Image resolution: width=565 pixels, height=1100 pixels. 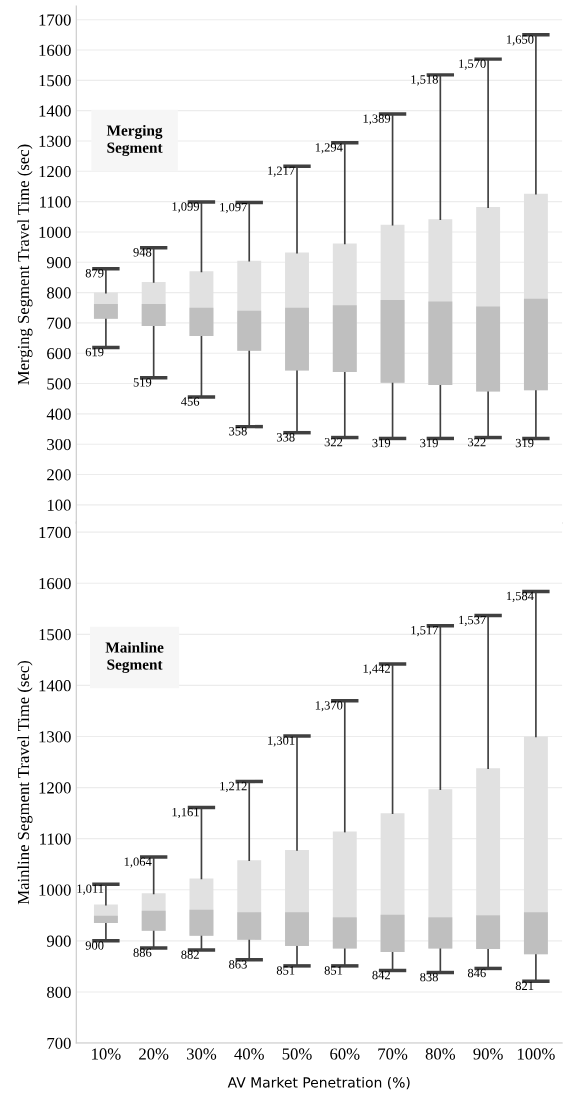 I want to click on x-tick-label: 80%, so click(x=440, y=1054).